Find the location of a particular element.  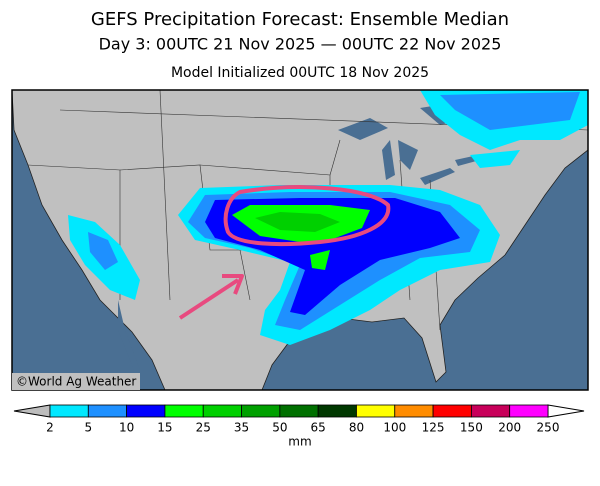

colorbar-tick-label: 250 is located at coordinates (548, 428).